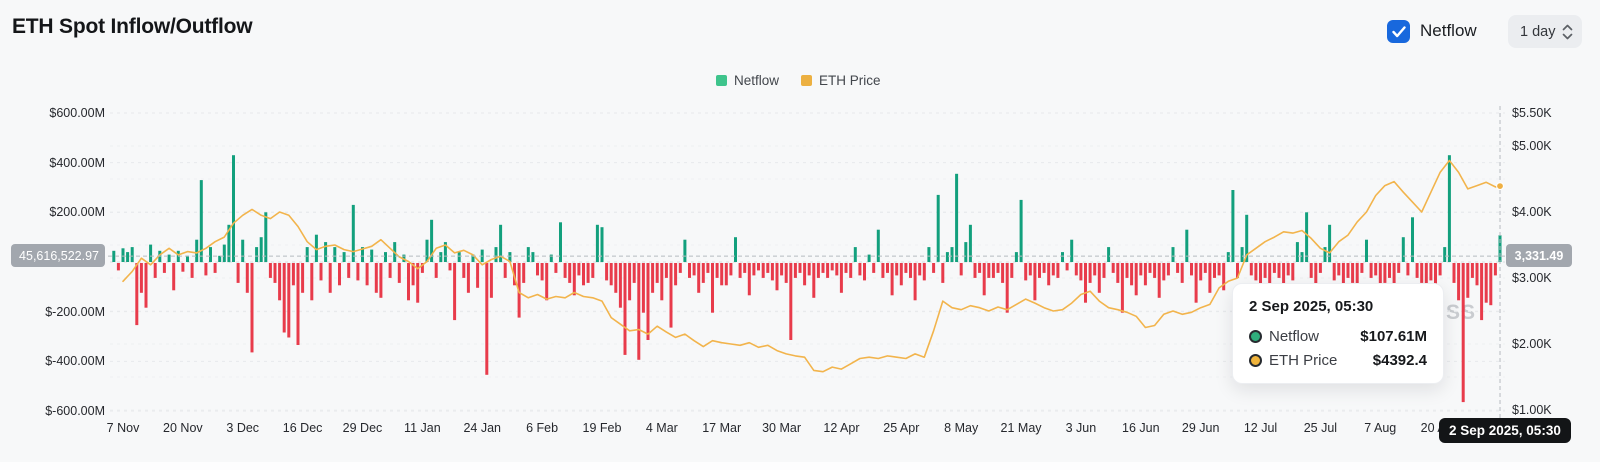 The image size is (1600, 470). What do you see at coordinates (1545, 31) in the screenshot?
I see `interval-dropdown: 1 day` at bounding box center [1545, 31].